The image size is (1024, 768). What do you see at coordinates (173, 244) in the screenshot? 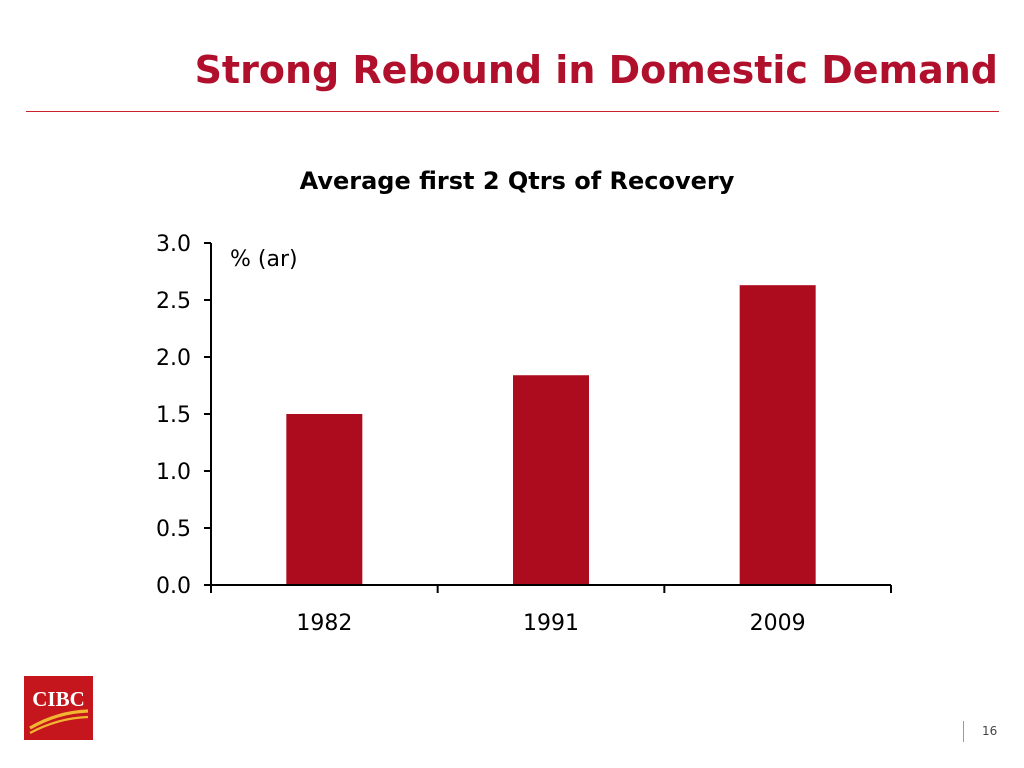
I see `y-tick-label: 3.0` at bounding box center [173, 244].